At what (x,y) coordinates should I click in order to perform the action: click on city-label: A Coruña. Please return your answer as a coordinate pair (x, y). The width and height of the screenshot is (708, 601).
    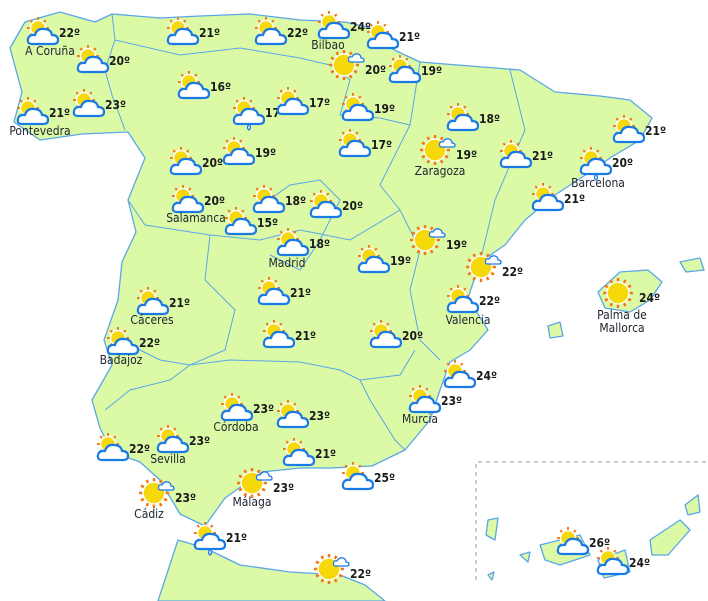
    Looking at the image, I should click on (50, 51).